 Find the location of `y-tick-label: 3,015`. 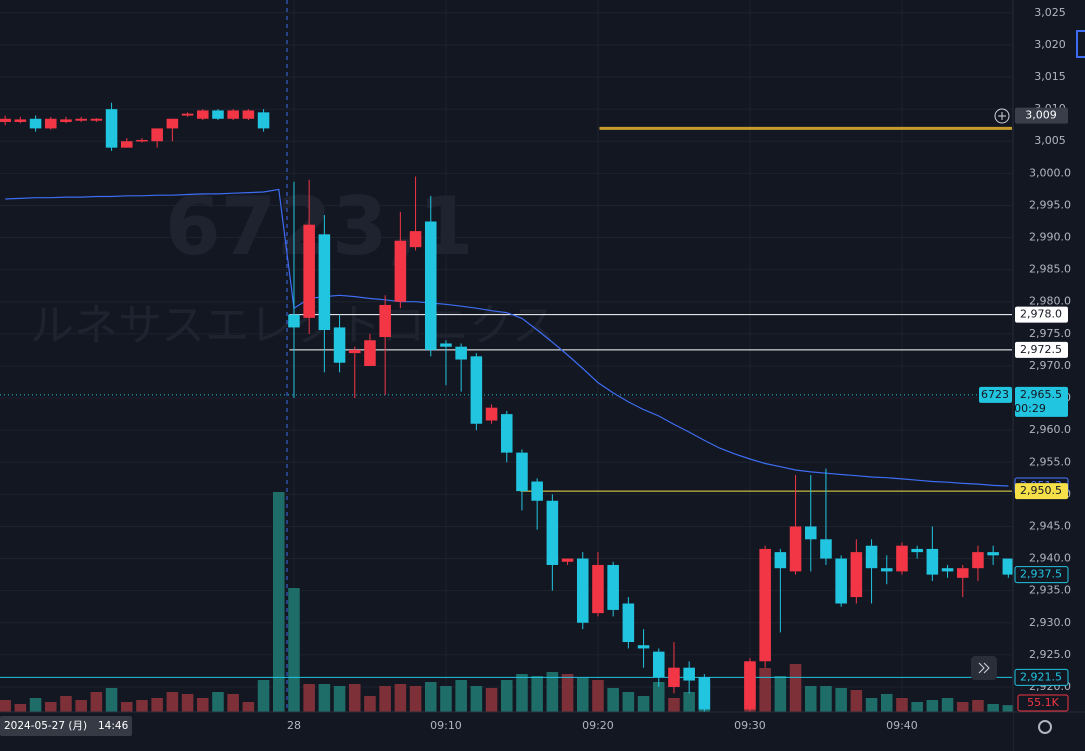

y-tick-label: 3,015 is located at coordinates (1050, 76).